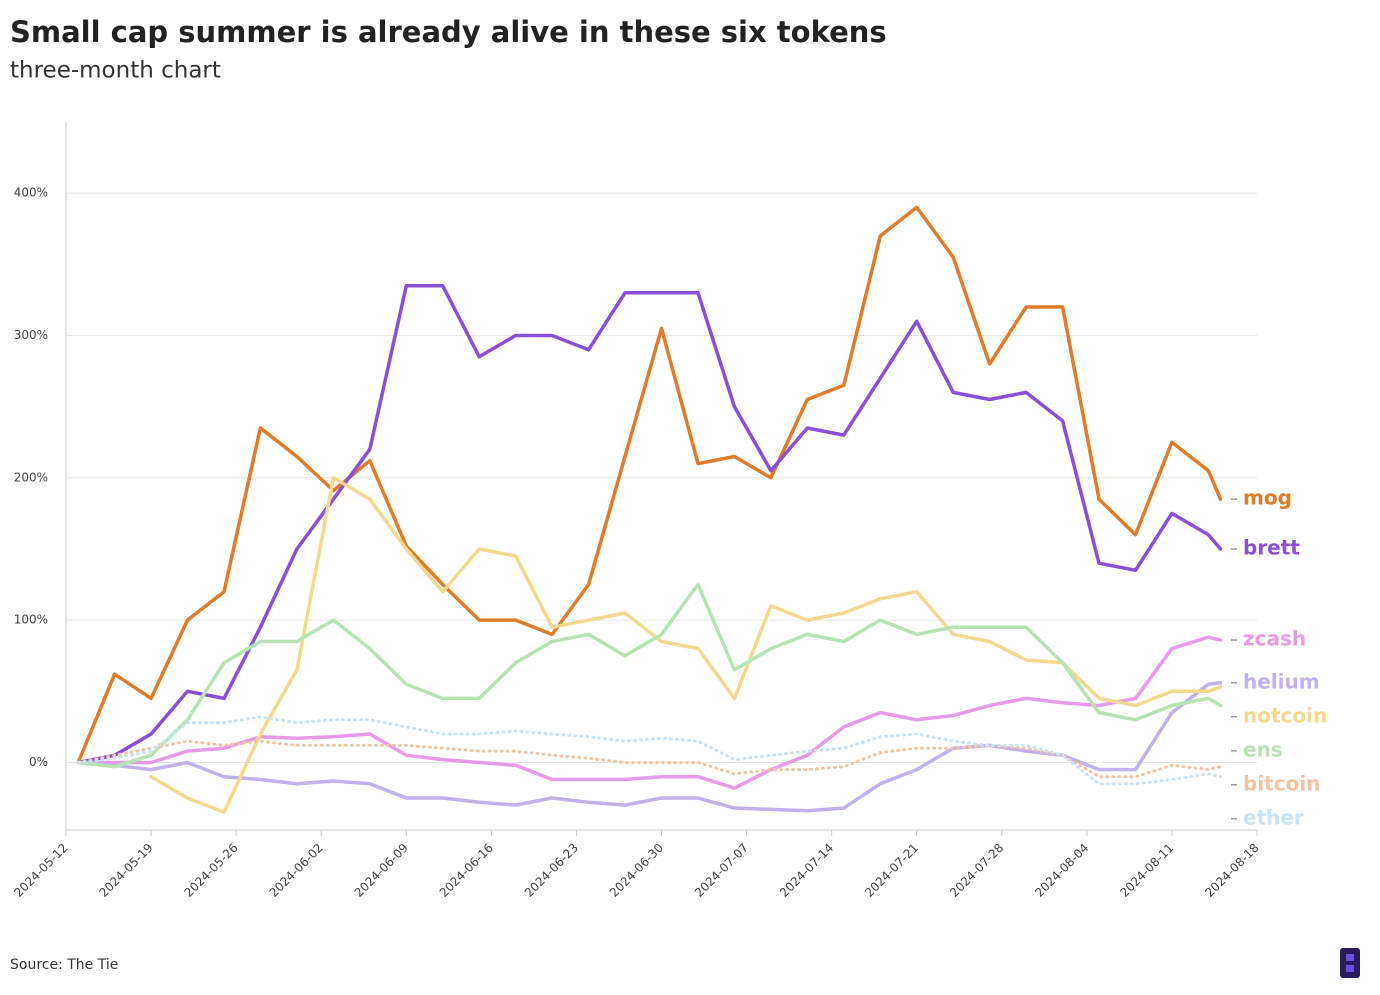 Image resolution: width=1380 pixels, height=995 pixels. Describe the element at coordinates (31, 193) in the screenshot. I see `y-tick-label: 400%` at that location.